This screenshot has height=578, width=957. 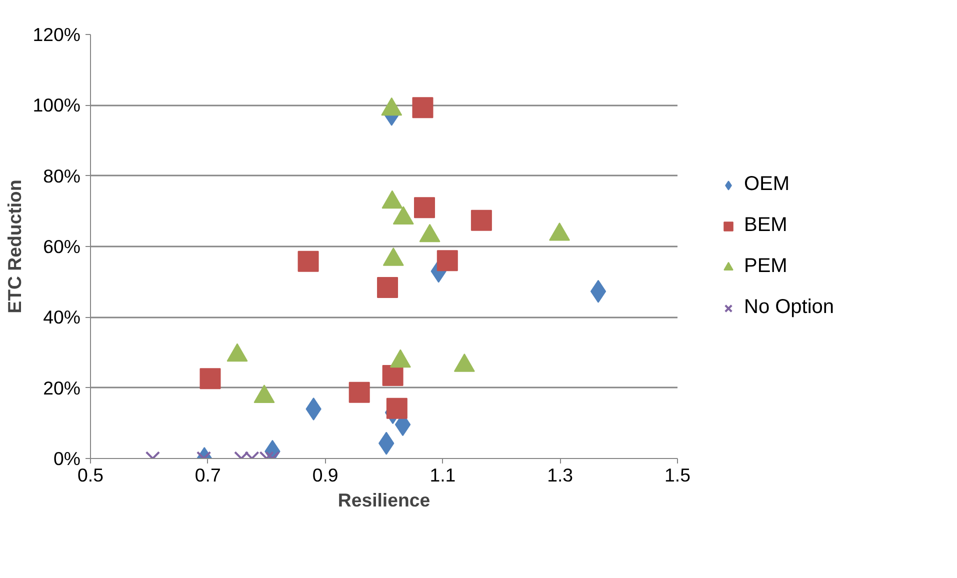 What do you see at coordinates (56, 105) in the screenshot?
I see `y-tick-label: 100%` at bounding box center [56, 105].